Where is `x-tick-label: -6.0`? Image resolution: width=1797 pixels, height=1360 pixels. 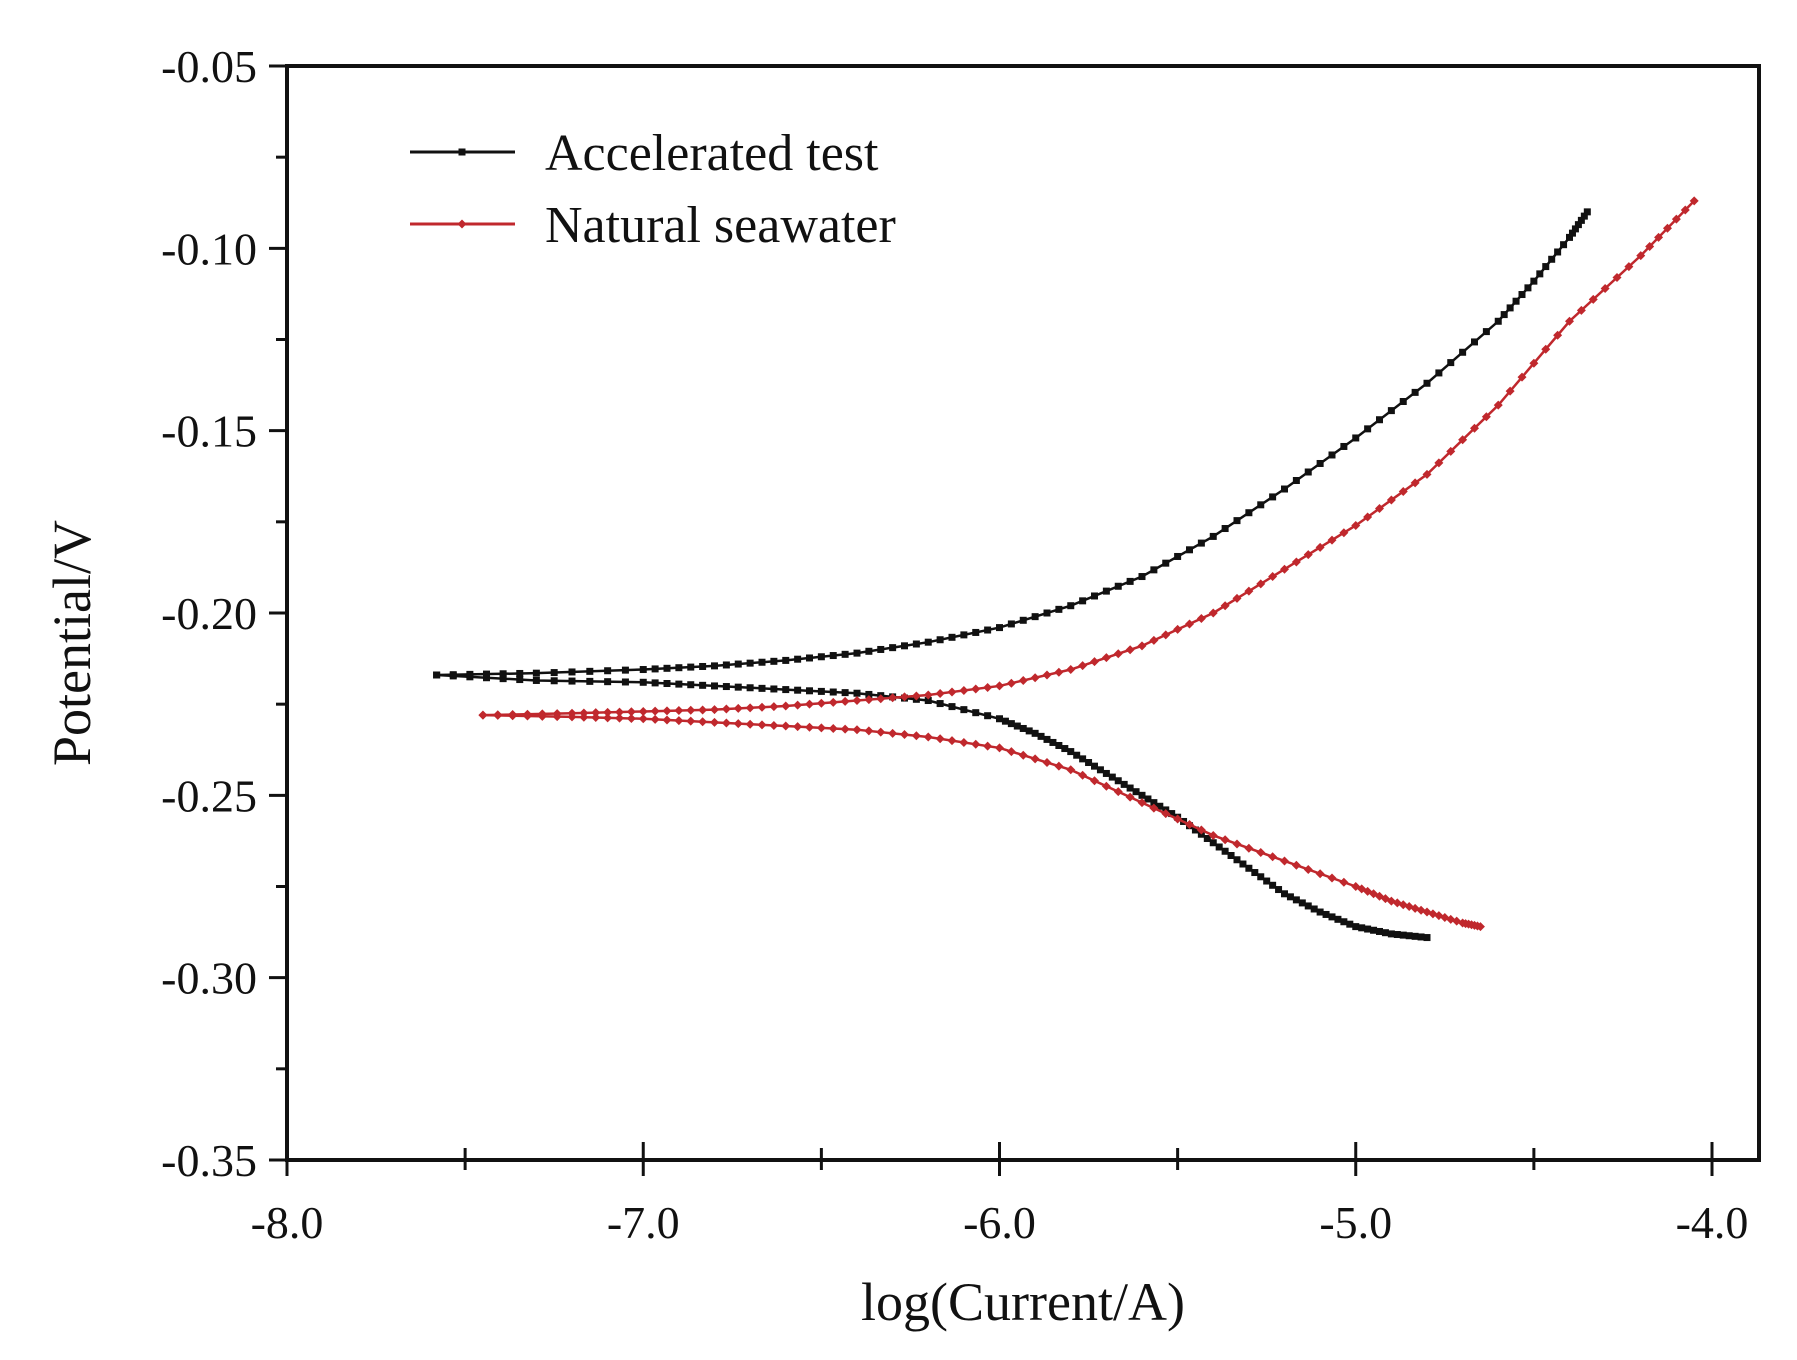 x-tick-label: -6.0 is located at coordinates (999, 1222).